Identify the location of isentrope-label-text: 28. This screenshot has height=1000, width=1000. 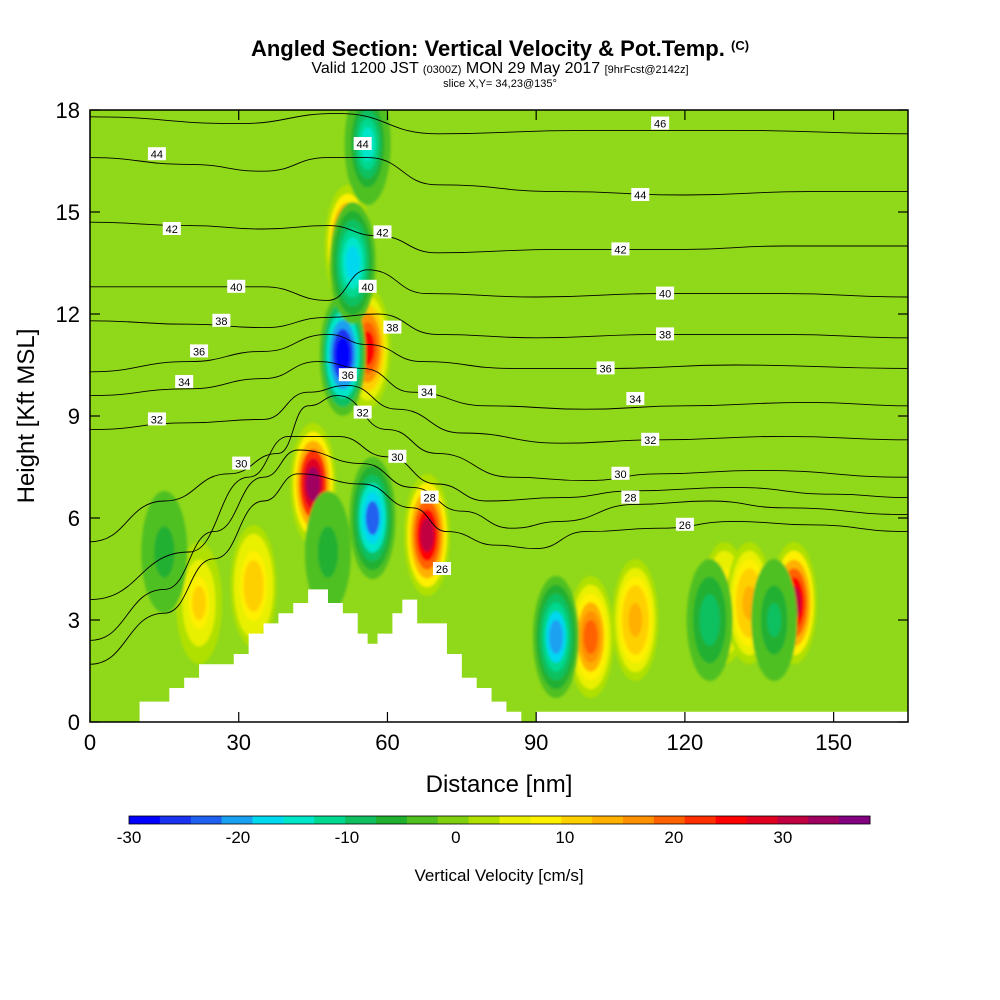
(630, 499).